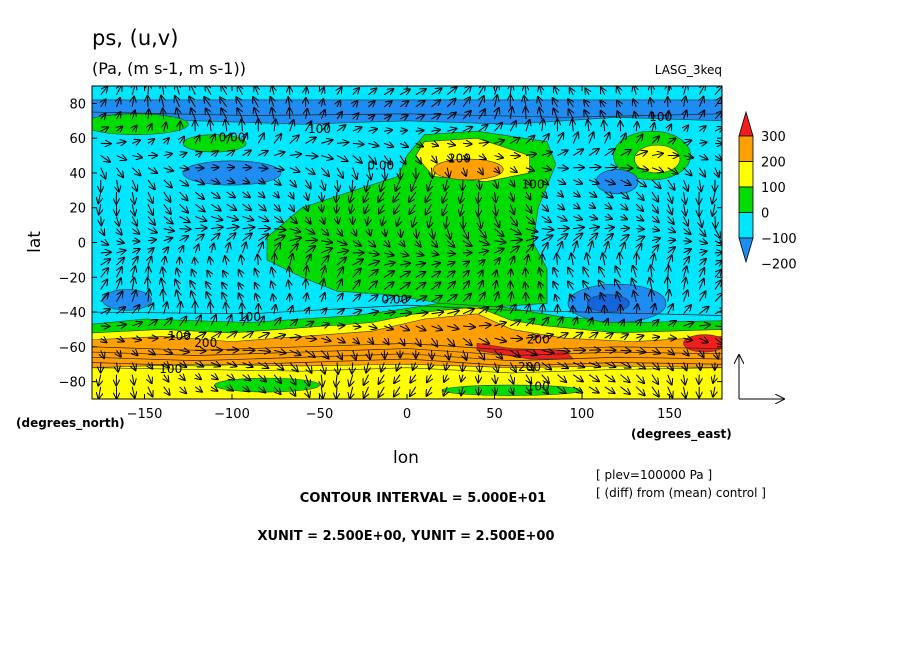 This screenshot has width=904, height=658. Describe the element at coordinates (617, 181) in the screenshot. I see `field-low-asia` at that location.